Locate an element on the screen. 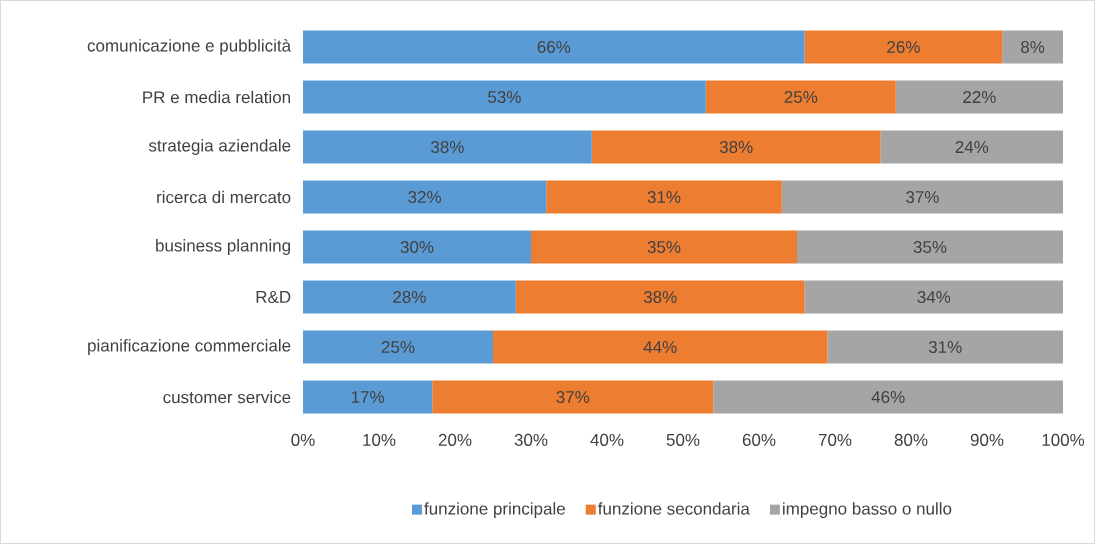 The image size is (1095, 544). y-tick-label: business planning is located at coordinates (223, 247).